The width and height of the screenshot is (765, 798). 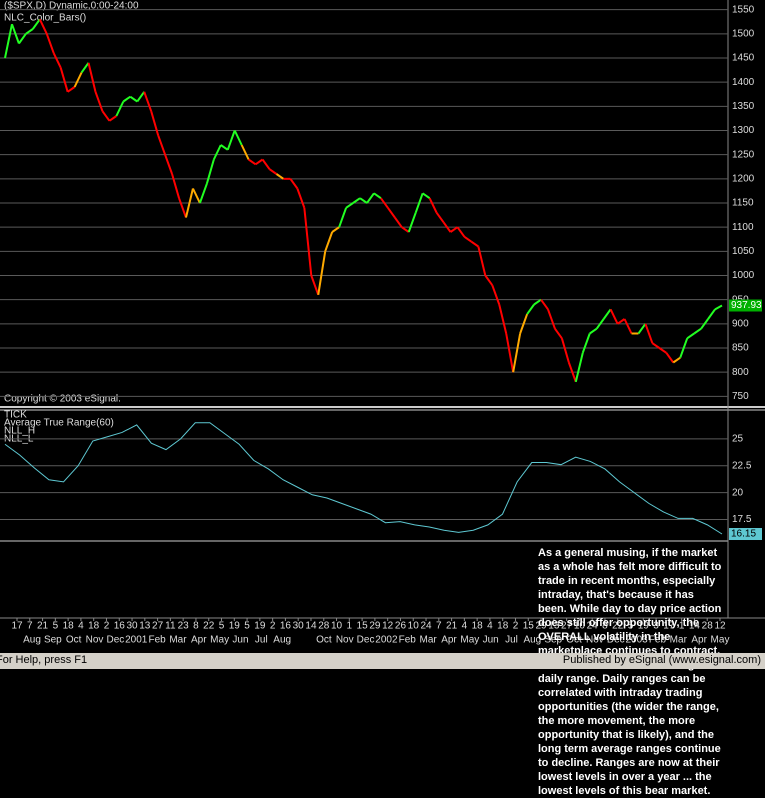 I want to click on copyright: Copyright © 2003 eSignal., so click(x=62, y=399).